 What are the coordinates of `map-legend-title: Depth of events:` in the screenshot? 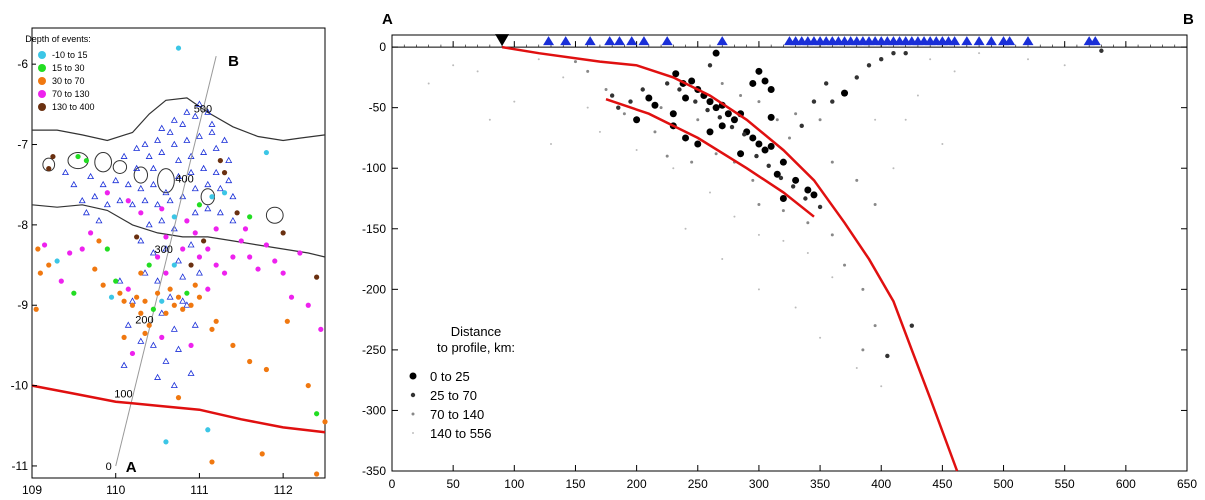 It's located at (58, 39).